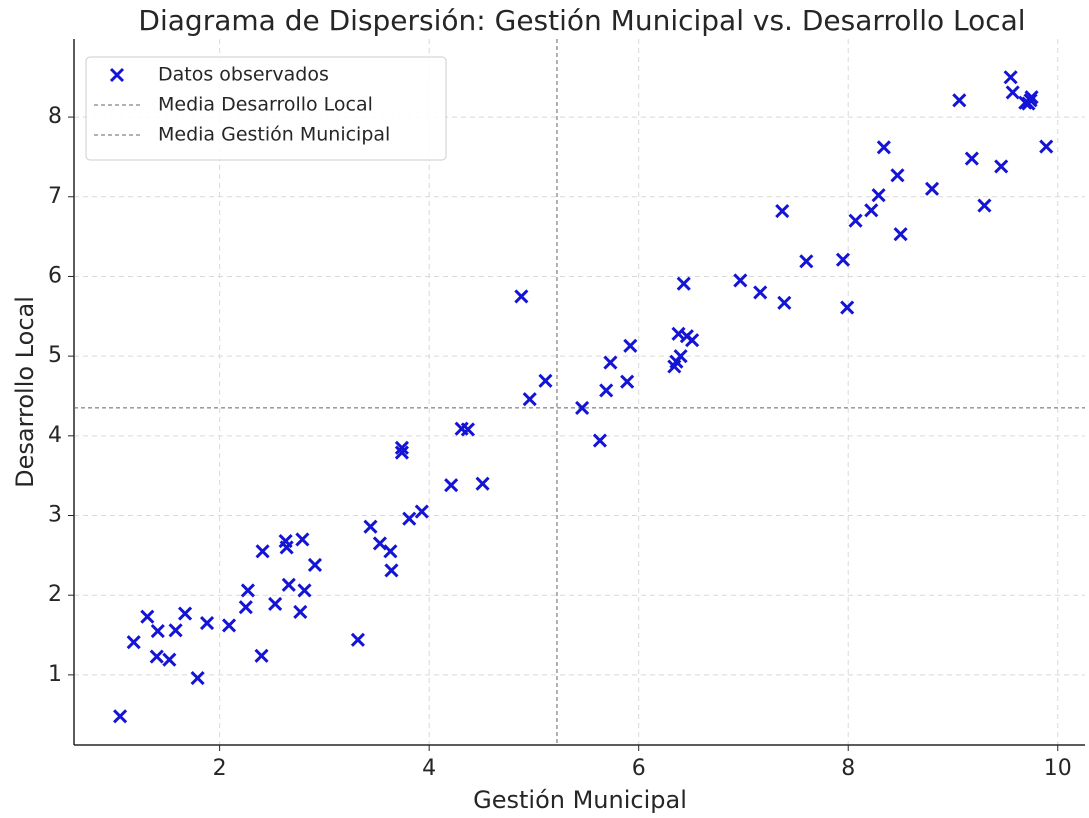 The image size is (1089, 818). What do you see at coordinates (220, 768) in the screenshot?
I see `x-tick-label: 2` at bounding box center [220, 768].